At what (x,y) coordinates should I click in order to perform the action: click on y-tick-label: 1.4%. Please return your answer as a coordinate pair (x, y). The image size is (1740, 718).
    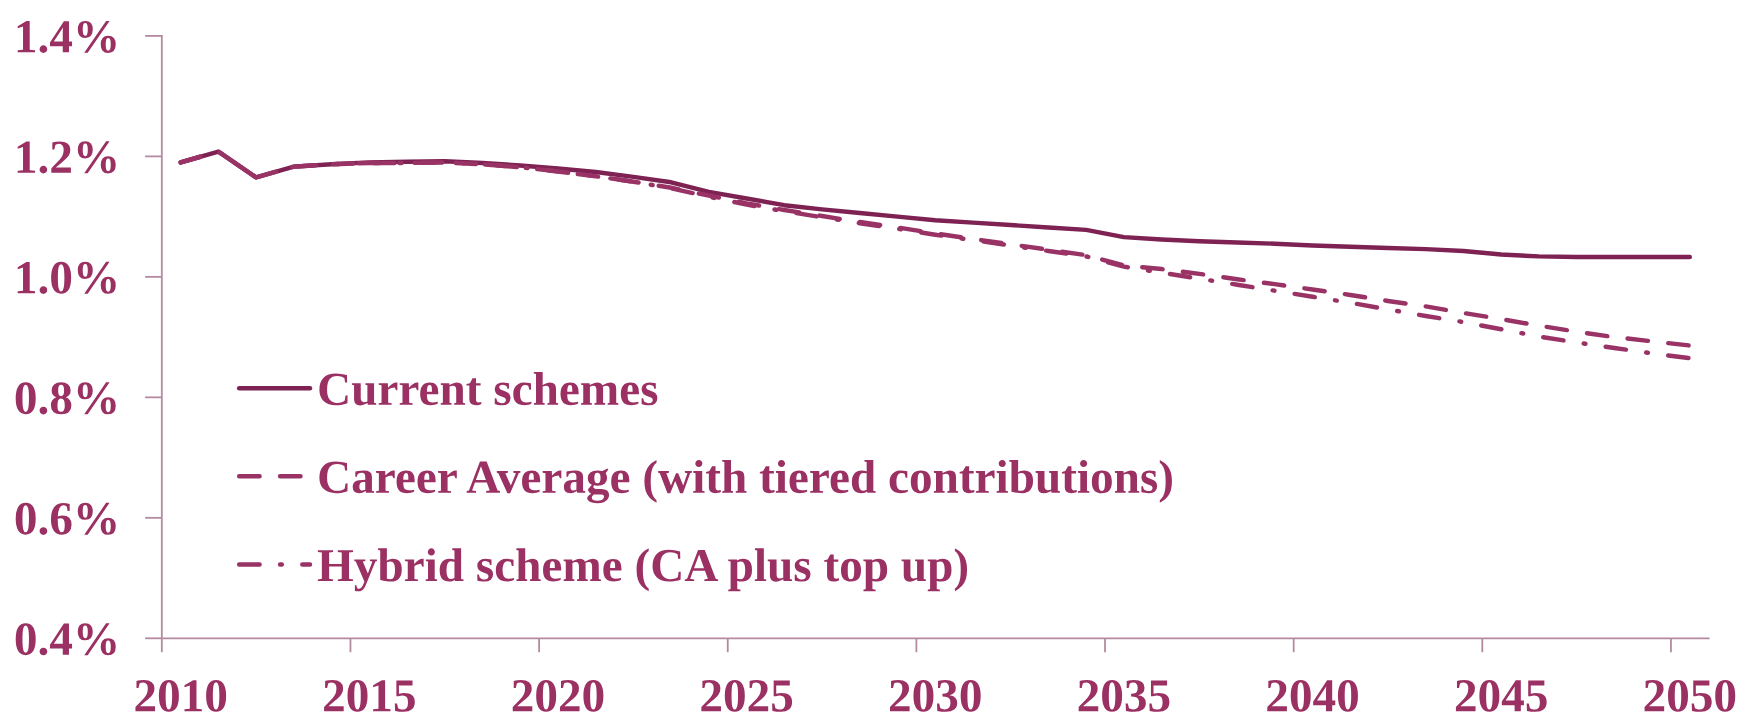
    Looking at the image, I should click on (66, 36).